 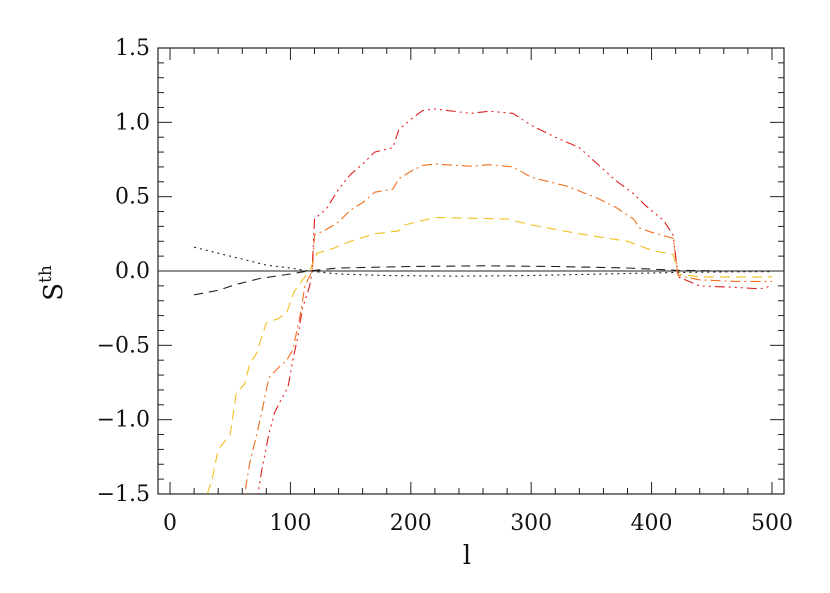 What do you see at coordinates (54, 292) in the screenshot?
I see `y-axis-label-base: S` at bounding box center [54, 292].